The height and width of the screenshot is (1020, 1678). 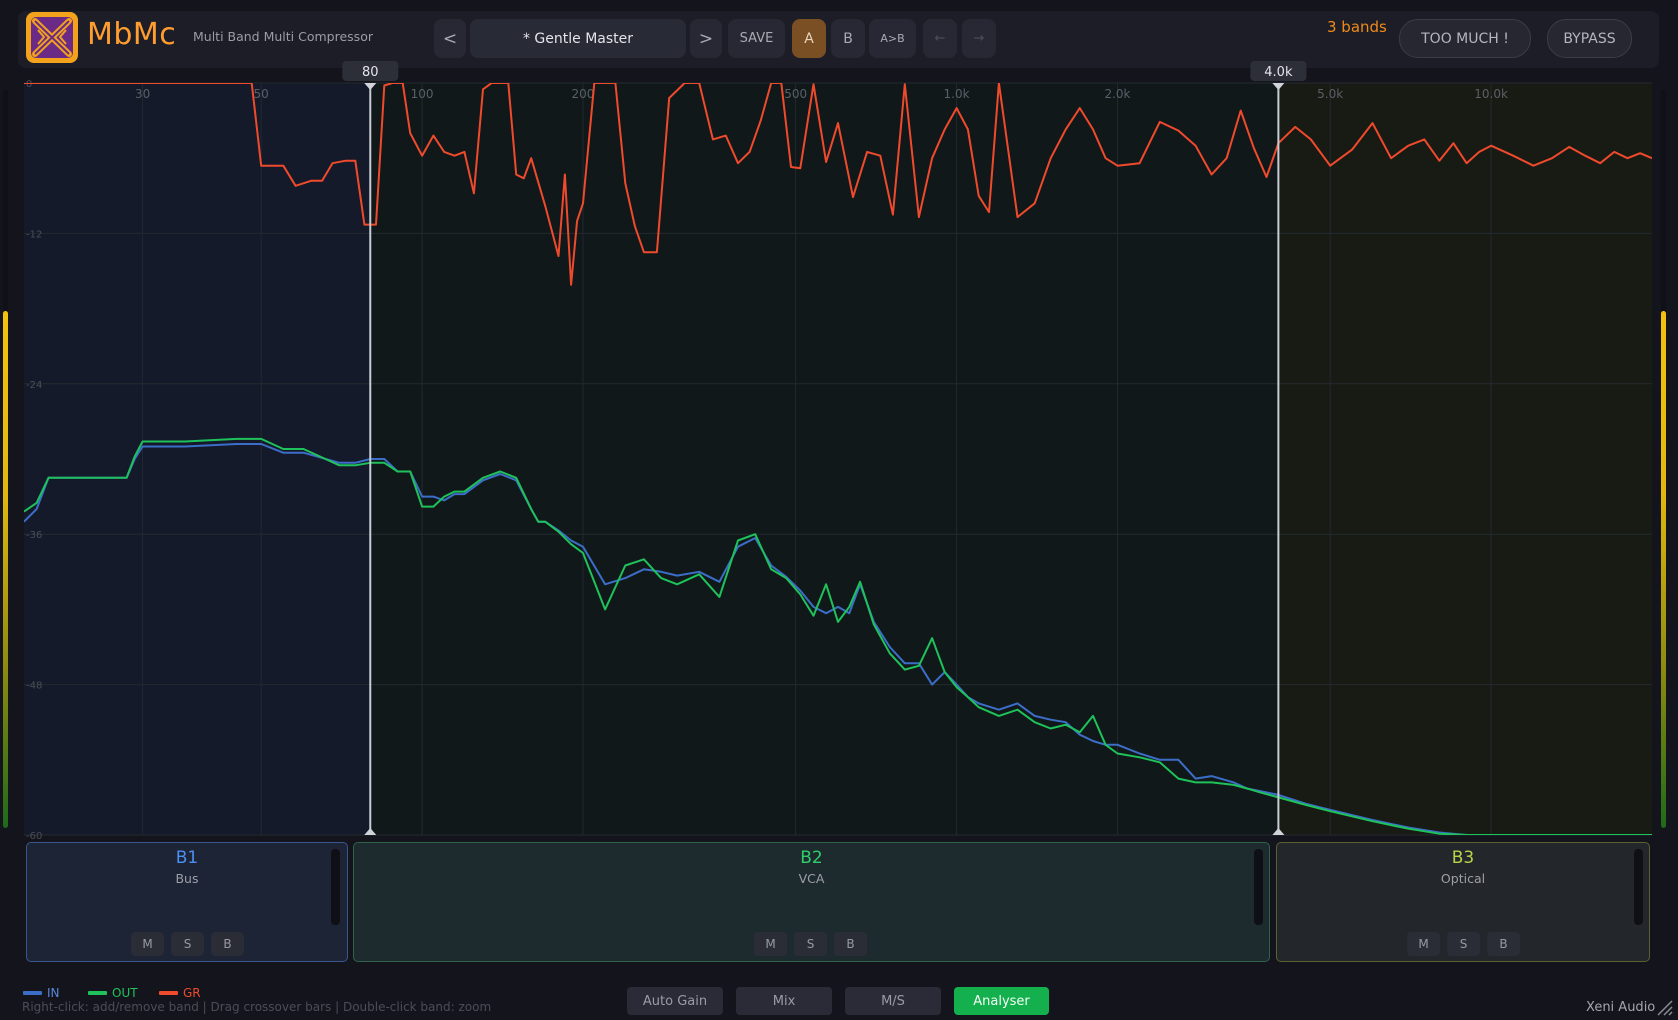 I want to click on preset-selector: * Gentle Master, so click(x=578, y=38).